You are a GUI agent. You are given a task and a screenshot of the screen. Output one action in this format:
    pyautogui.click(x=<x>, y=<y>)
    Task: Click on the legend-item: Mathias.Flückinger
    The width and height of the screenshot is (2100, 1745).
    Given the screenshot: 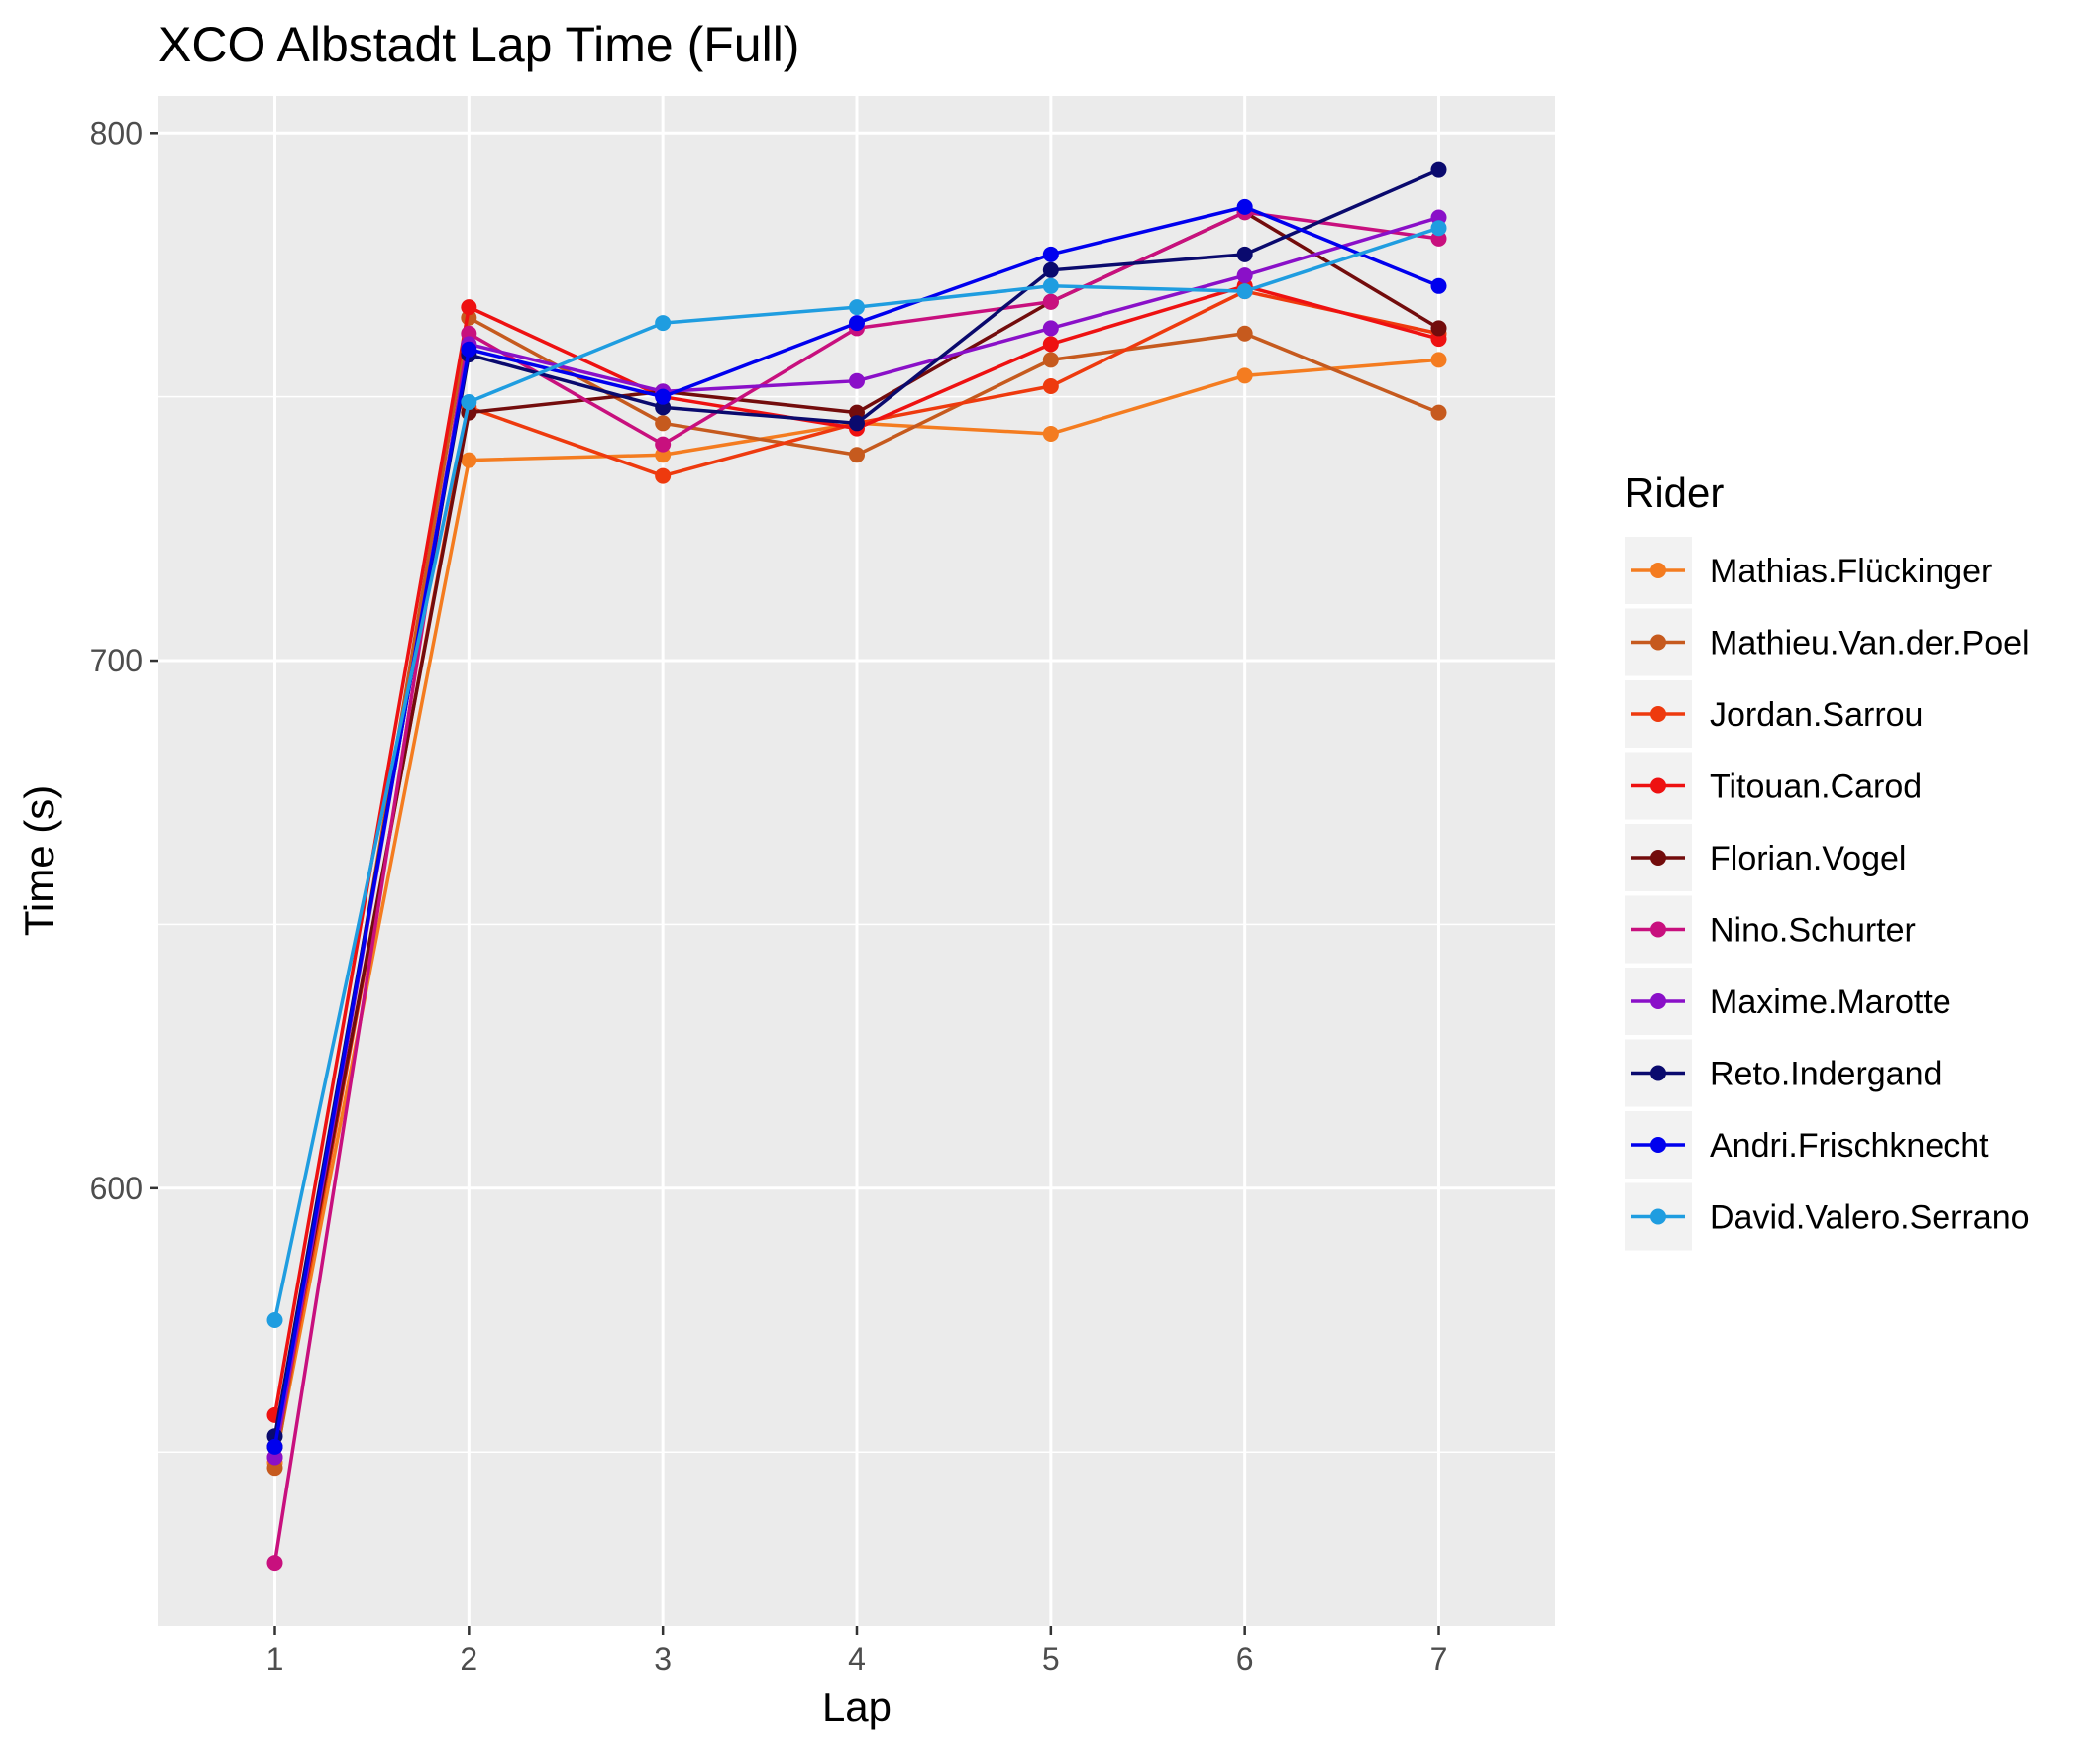 What is the action you would take?
    pyautogui.click(x=1808, y=570)
    